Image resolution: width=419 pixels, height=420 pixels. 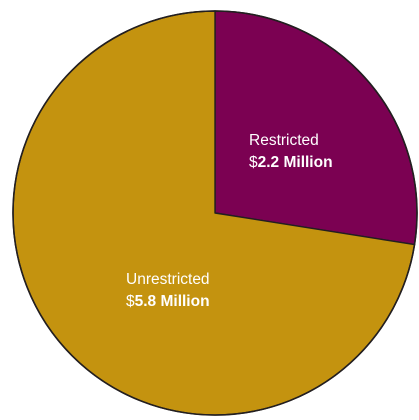 What do you see at coordinates (291, 162) in the screenshot?
I see `slice-value-restricted: $2.2 Million` at bounding box center [291, 162].